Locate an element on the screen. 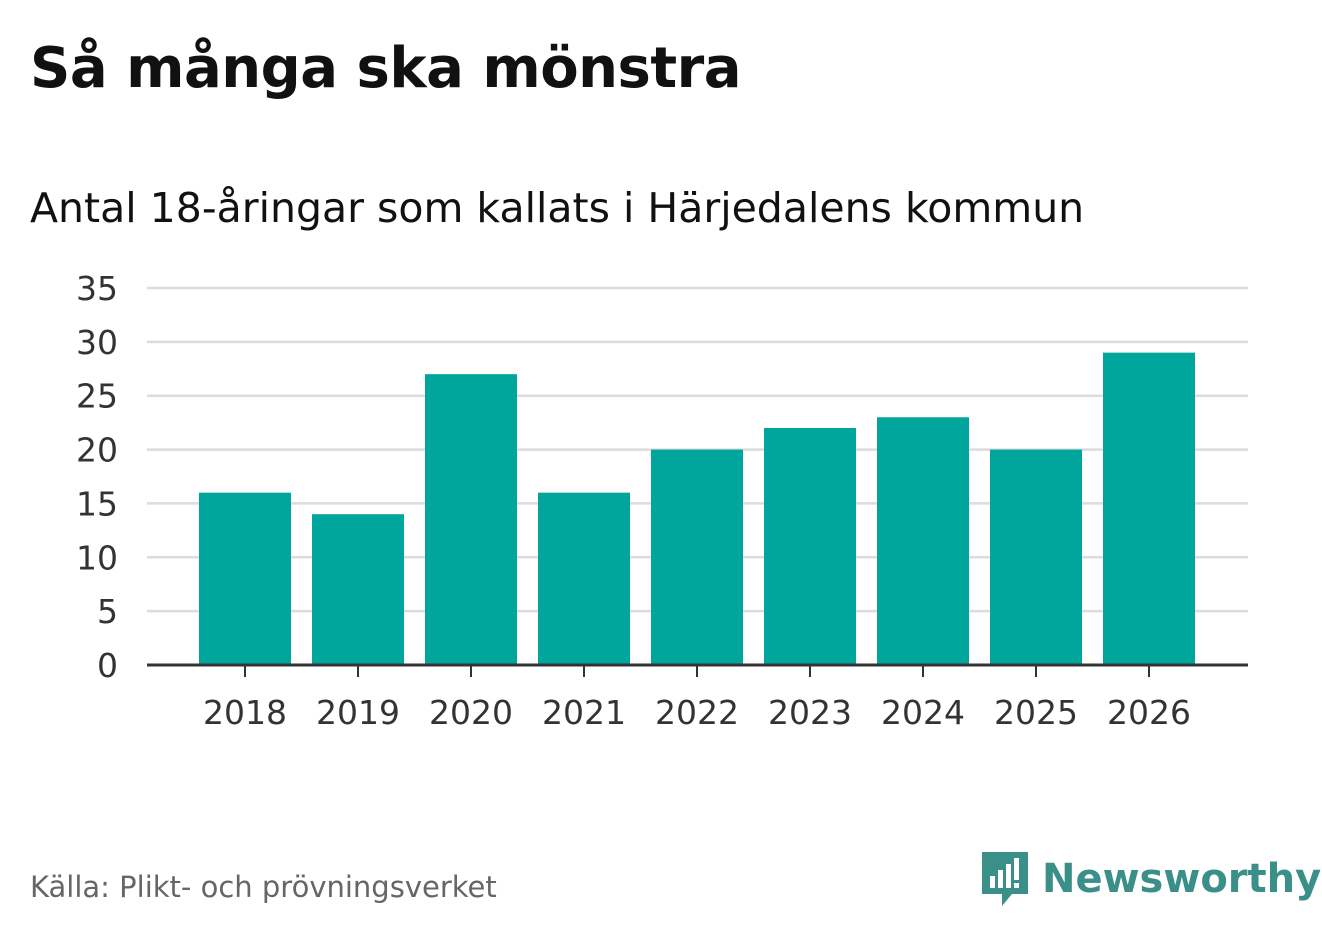 The height and width of the screenshot is (939, 1322). bar-2022 is located at coordinates (697, 557).